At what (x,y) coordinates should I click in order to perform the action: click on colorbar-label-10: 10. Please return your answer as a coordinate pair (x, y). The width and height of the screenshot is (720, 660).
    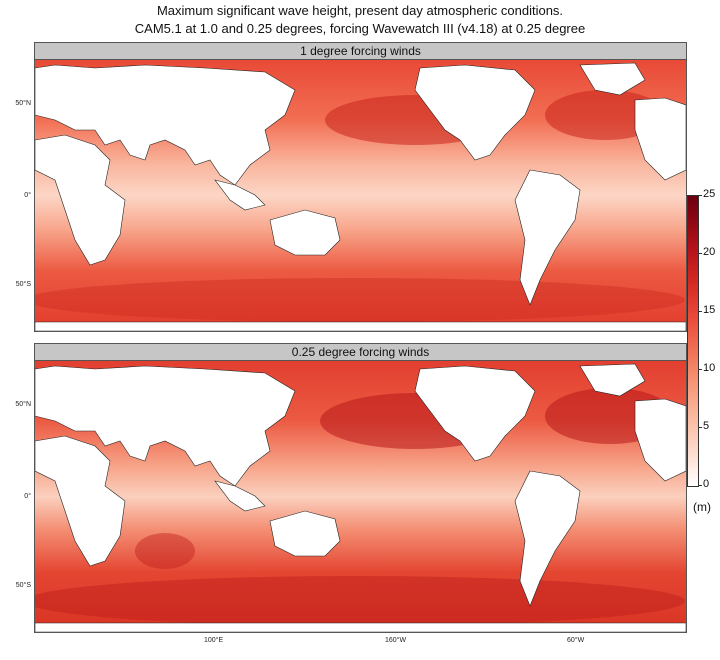
    Looking at the image, I should click on (709, 368).